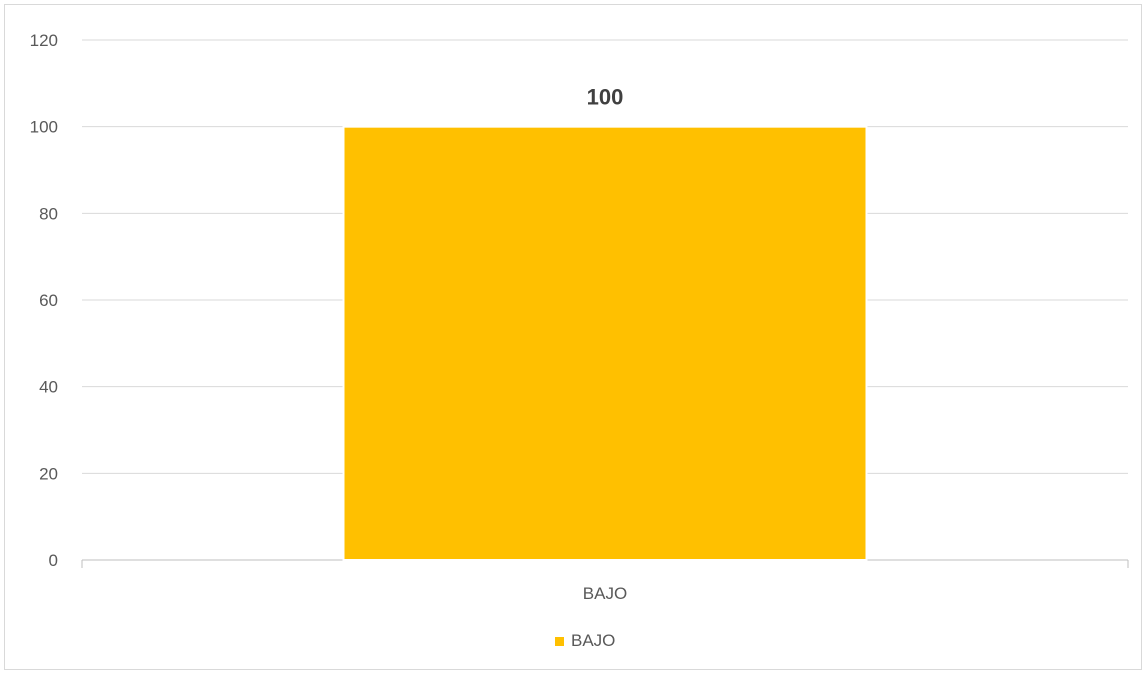 Image resolution: width=1148 pixels, height=675 pixels. I want to click on data-labels: 100, so click(605, 97).